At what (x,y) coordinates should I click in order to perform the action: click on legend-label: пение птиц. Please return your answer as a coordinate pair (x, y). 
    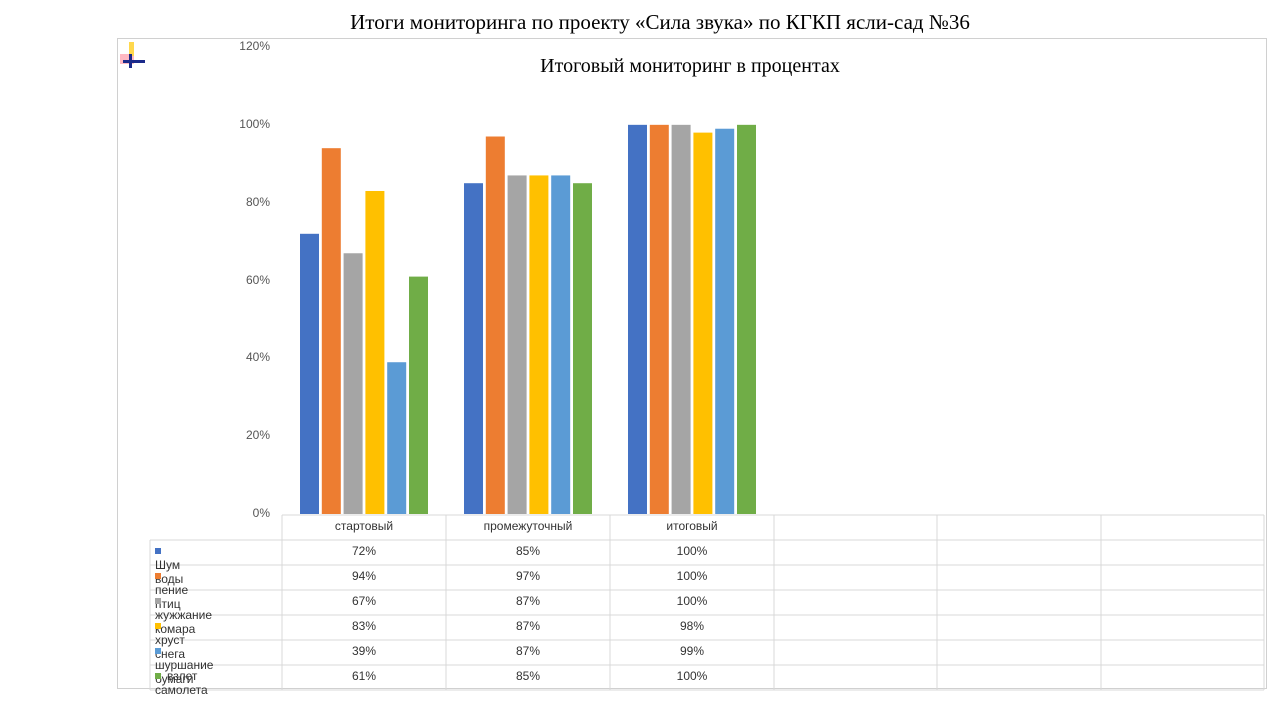
    Looking at the image, I should click on (172, 597).